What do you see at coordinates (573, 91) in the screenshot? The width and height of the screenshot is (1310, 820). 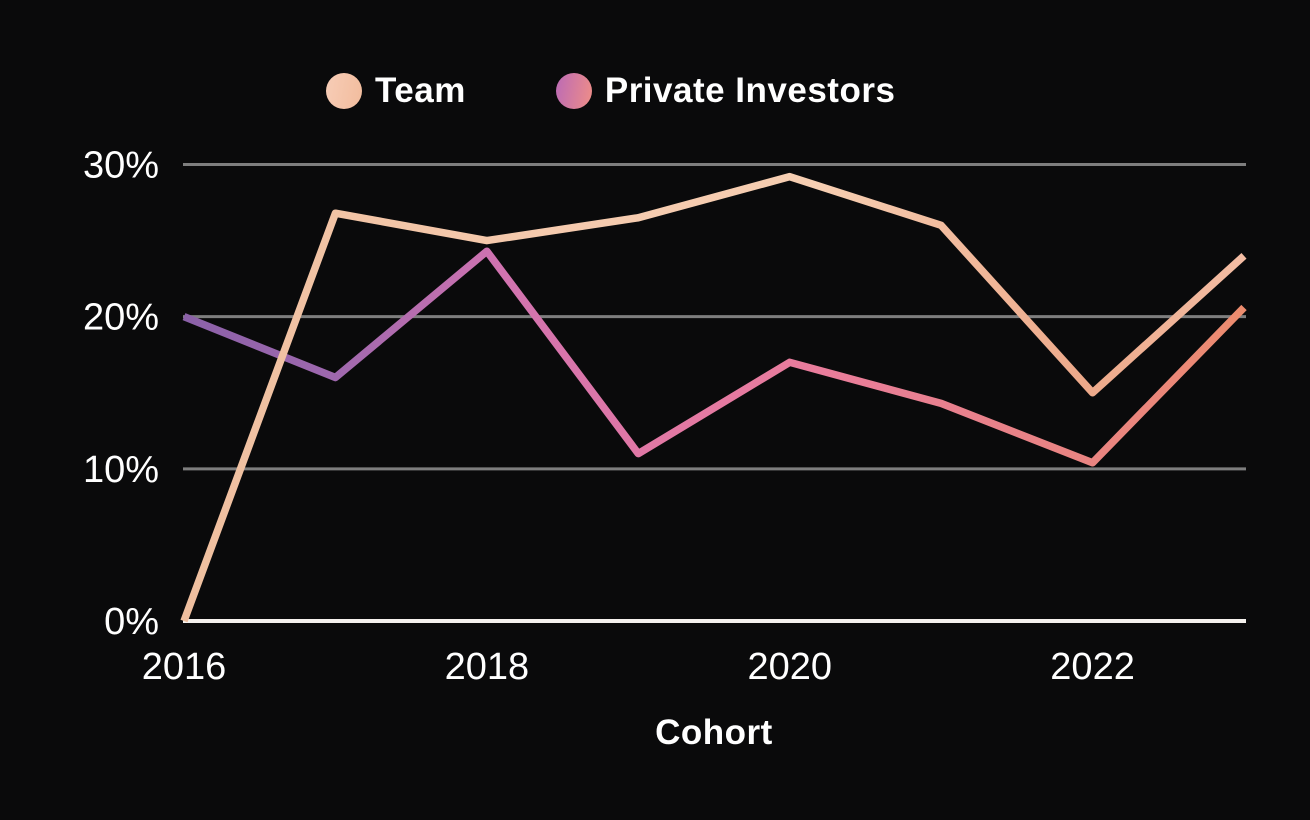 I see `private-investors-legend-dot-icon` at bounding box center [573, 91].